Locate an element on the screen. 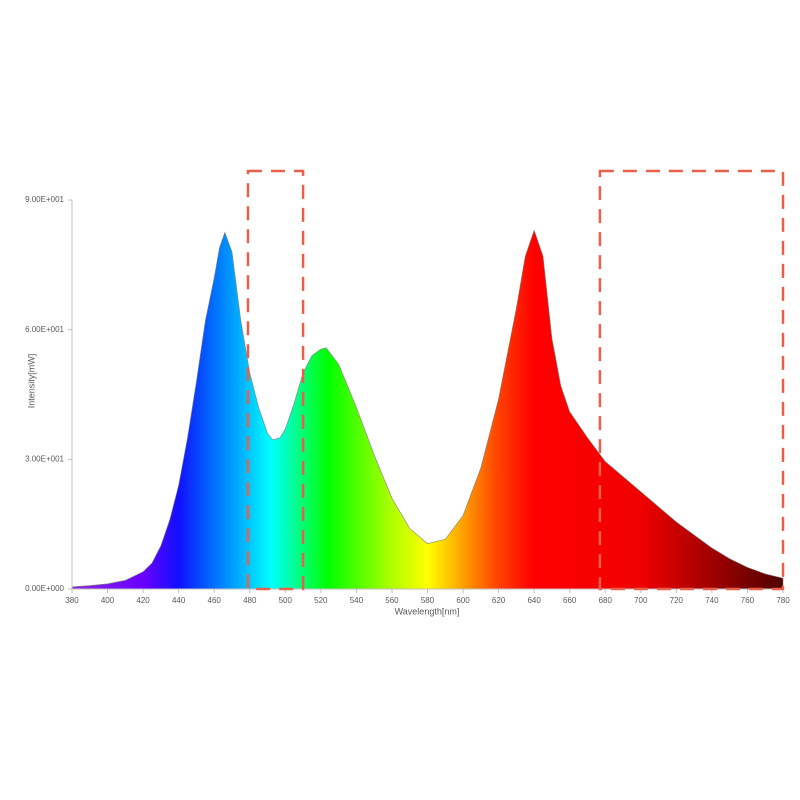  x-tick-label: 520 is located at coordinates (321, 600).